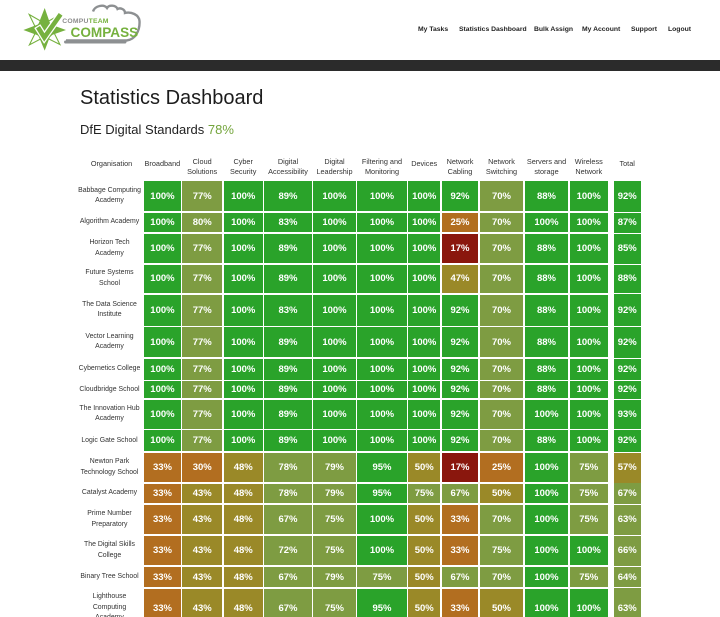  Describe the element at coordinates (105, 32) in the screenshot. I see `svg-text: COMPASS` at that location.